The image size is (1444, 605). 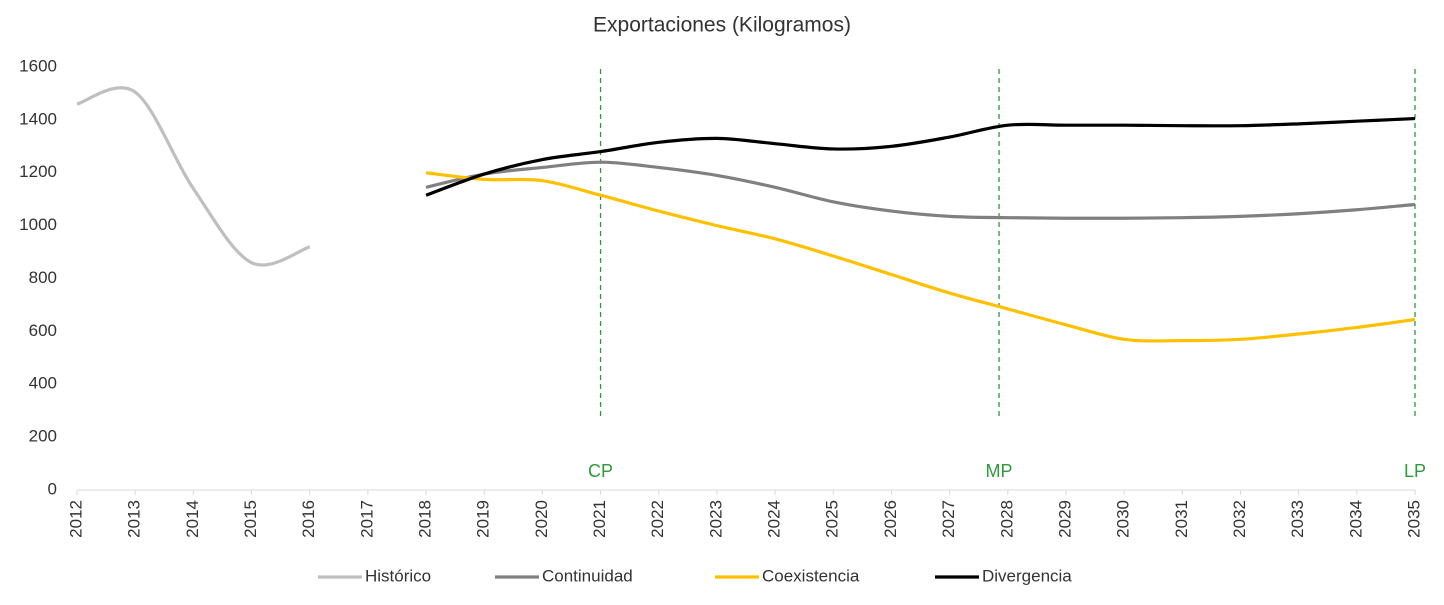 I want to click on x-tick-label: 2019, so click(x=483, y=519).